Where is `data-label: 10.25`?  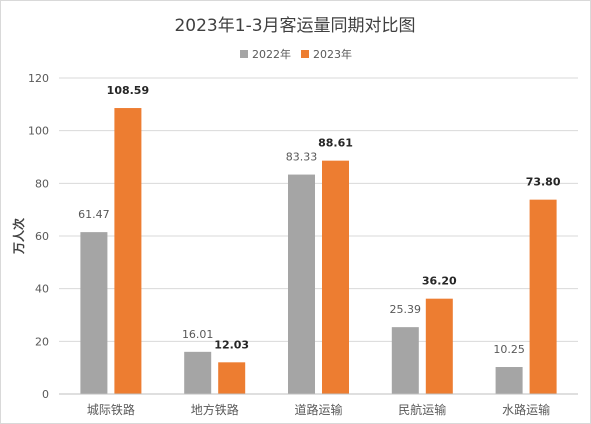 data-label: 10.25 is located at coordinates (509, 349).